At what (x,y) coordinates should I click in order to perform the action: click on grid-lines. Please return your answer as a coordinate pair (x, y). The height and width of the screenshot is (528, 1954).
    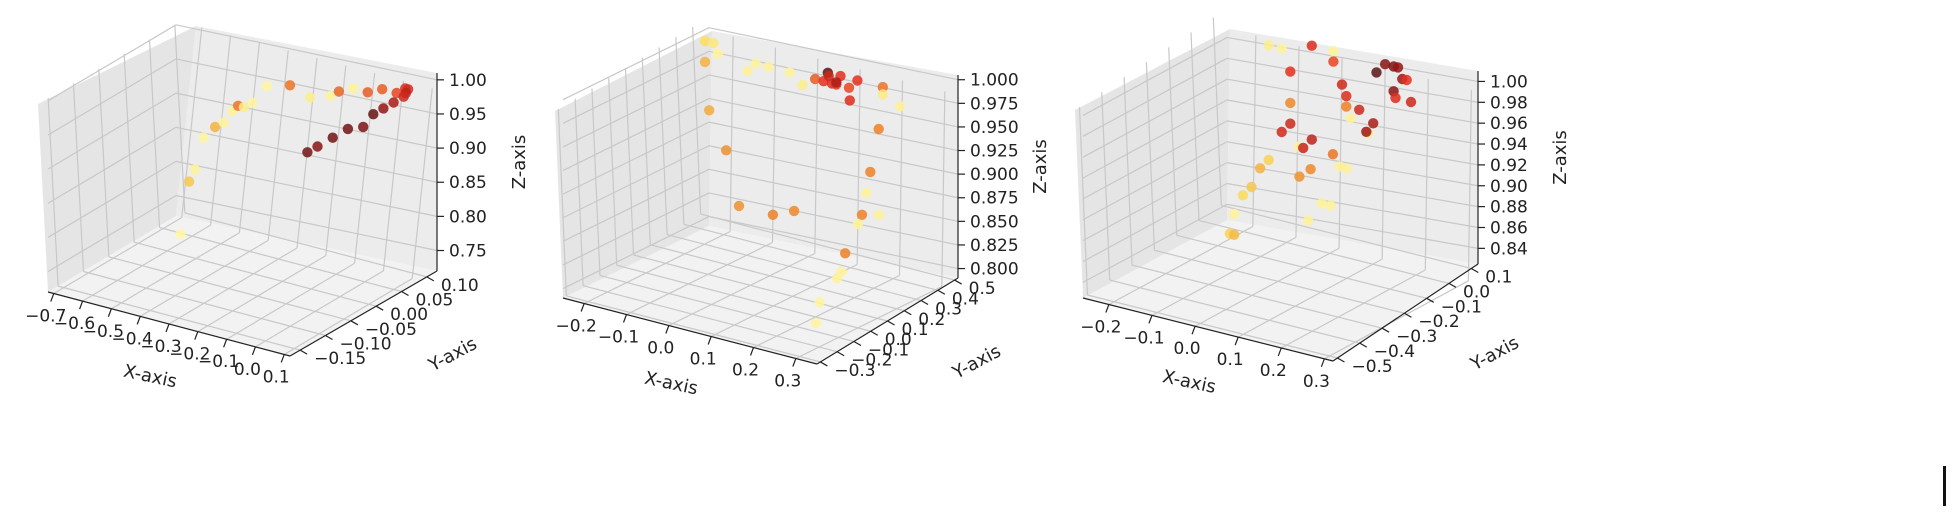
    Looking at the image, I should click on (242, 189).